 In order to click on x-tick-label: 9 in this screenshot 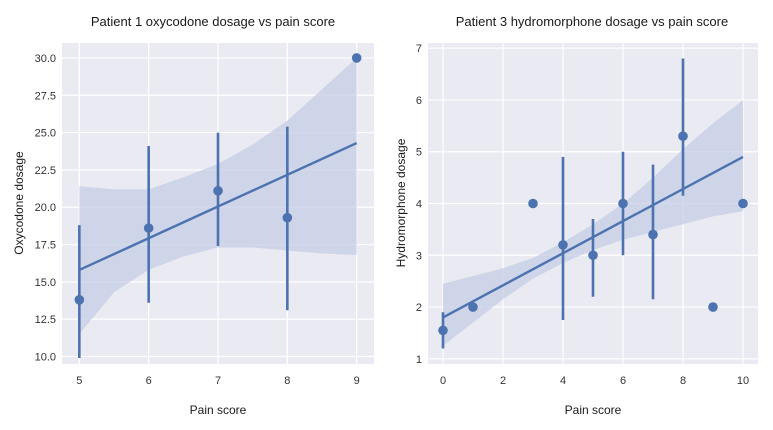, I will do `click(357, 381)`.